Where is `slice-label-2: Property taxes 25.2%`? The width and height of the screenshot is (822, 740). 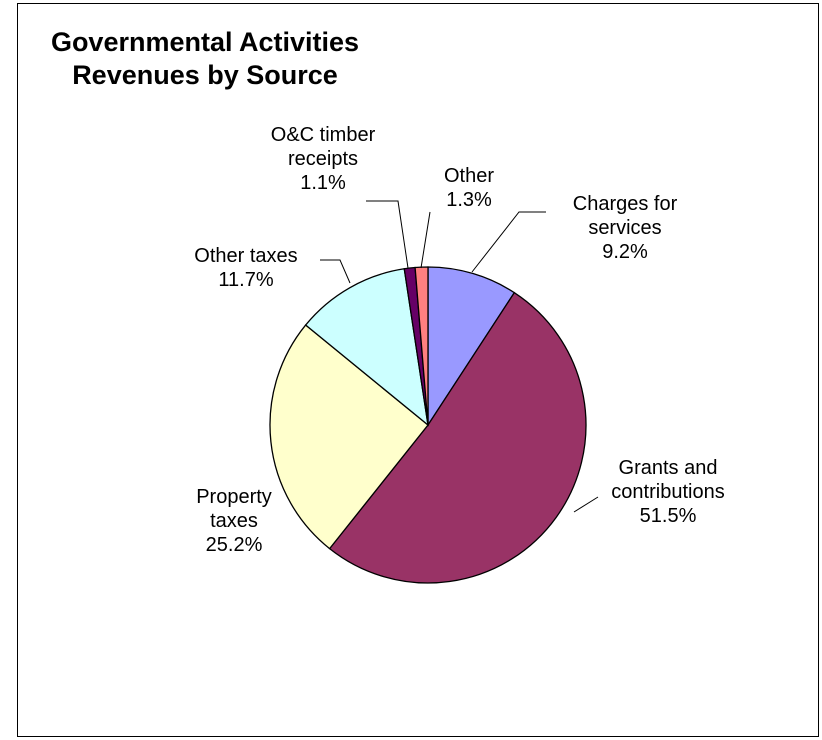 slice-label-2: Property taxes 25.2% is located at coordinates (234, 521).